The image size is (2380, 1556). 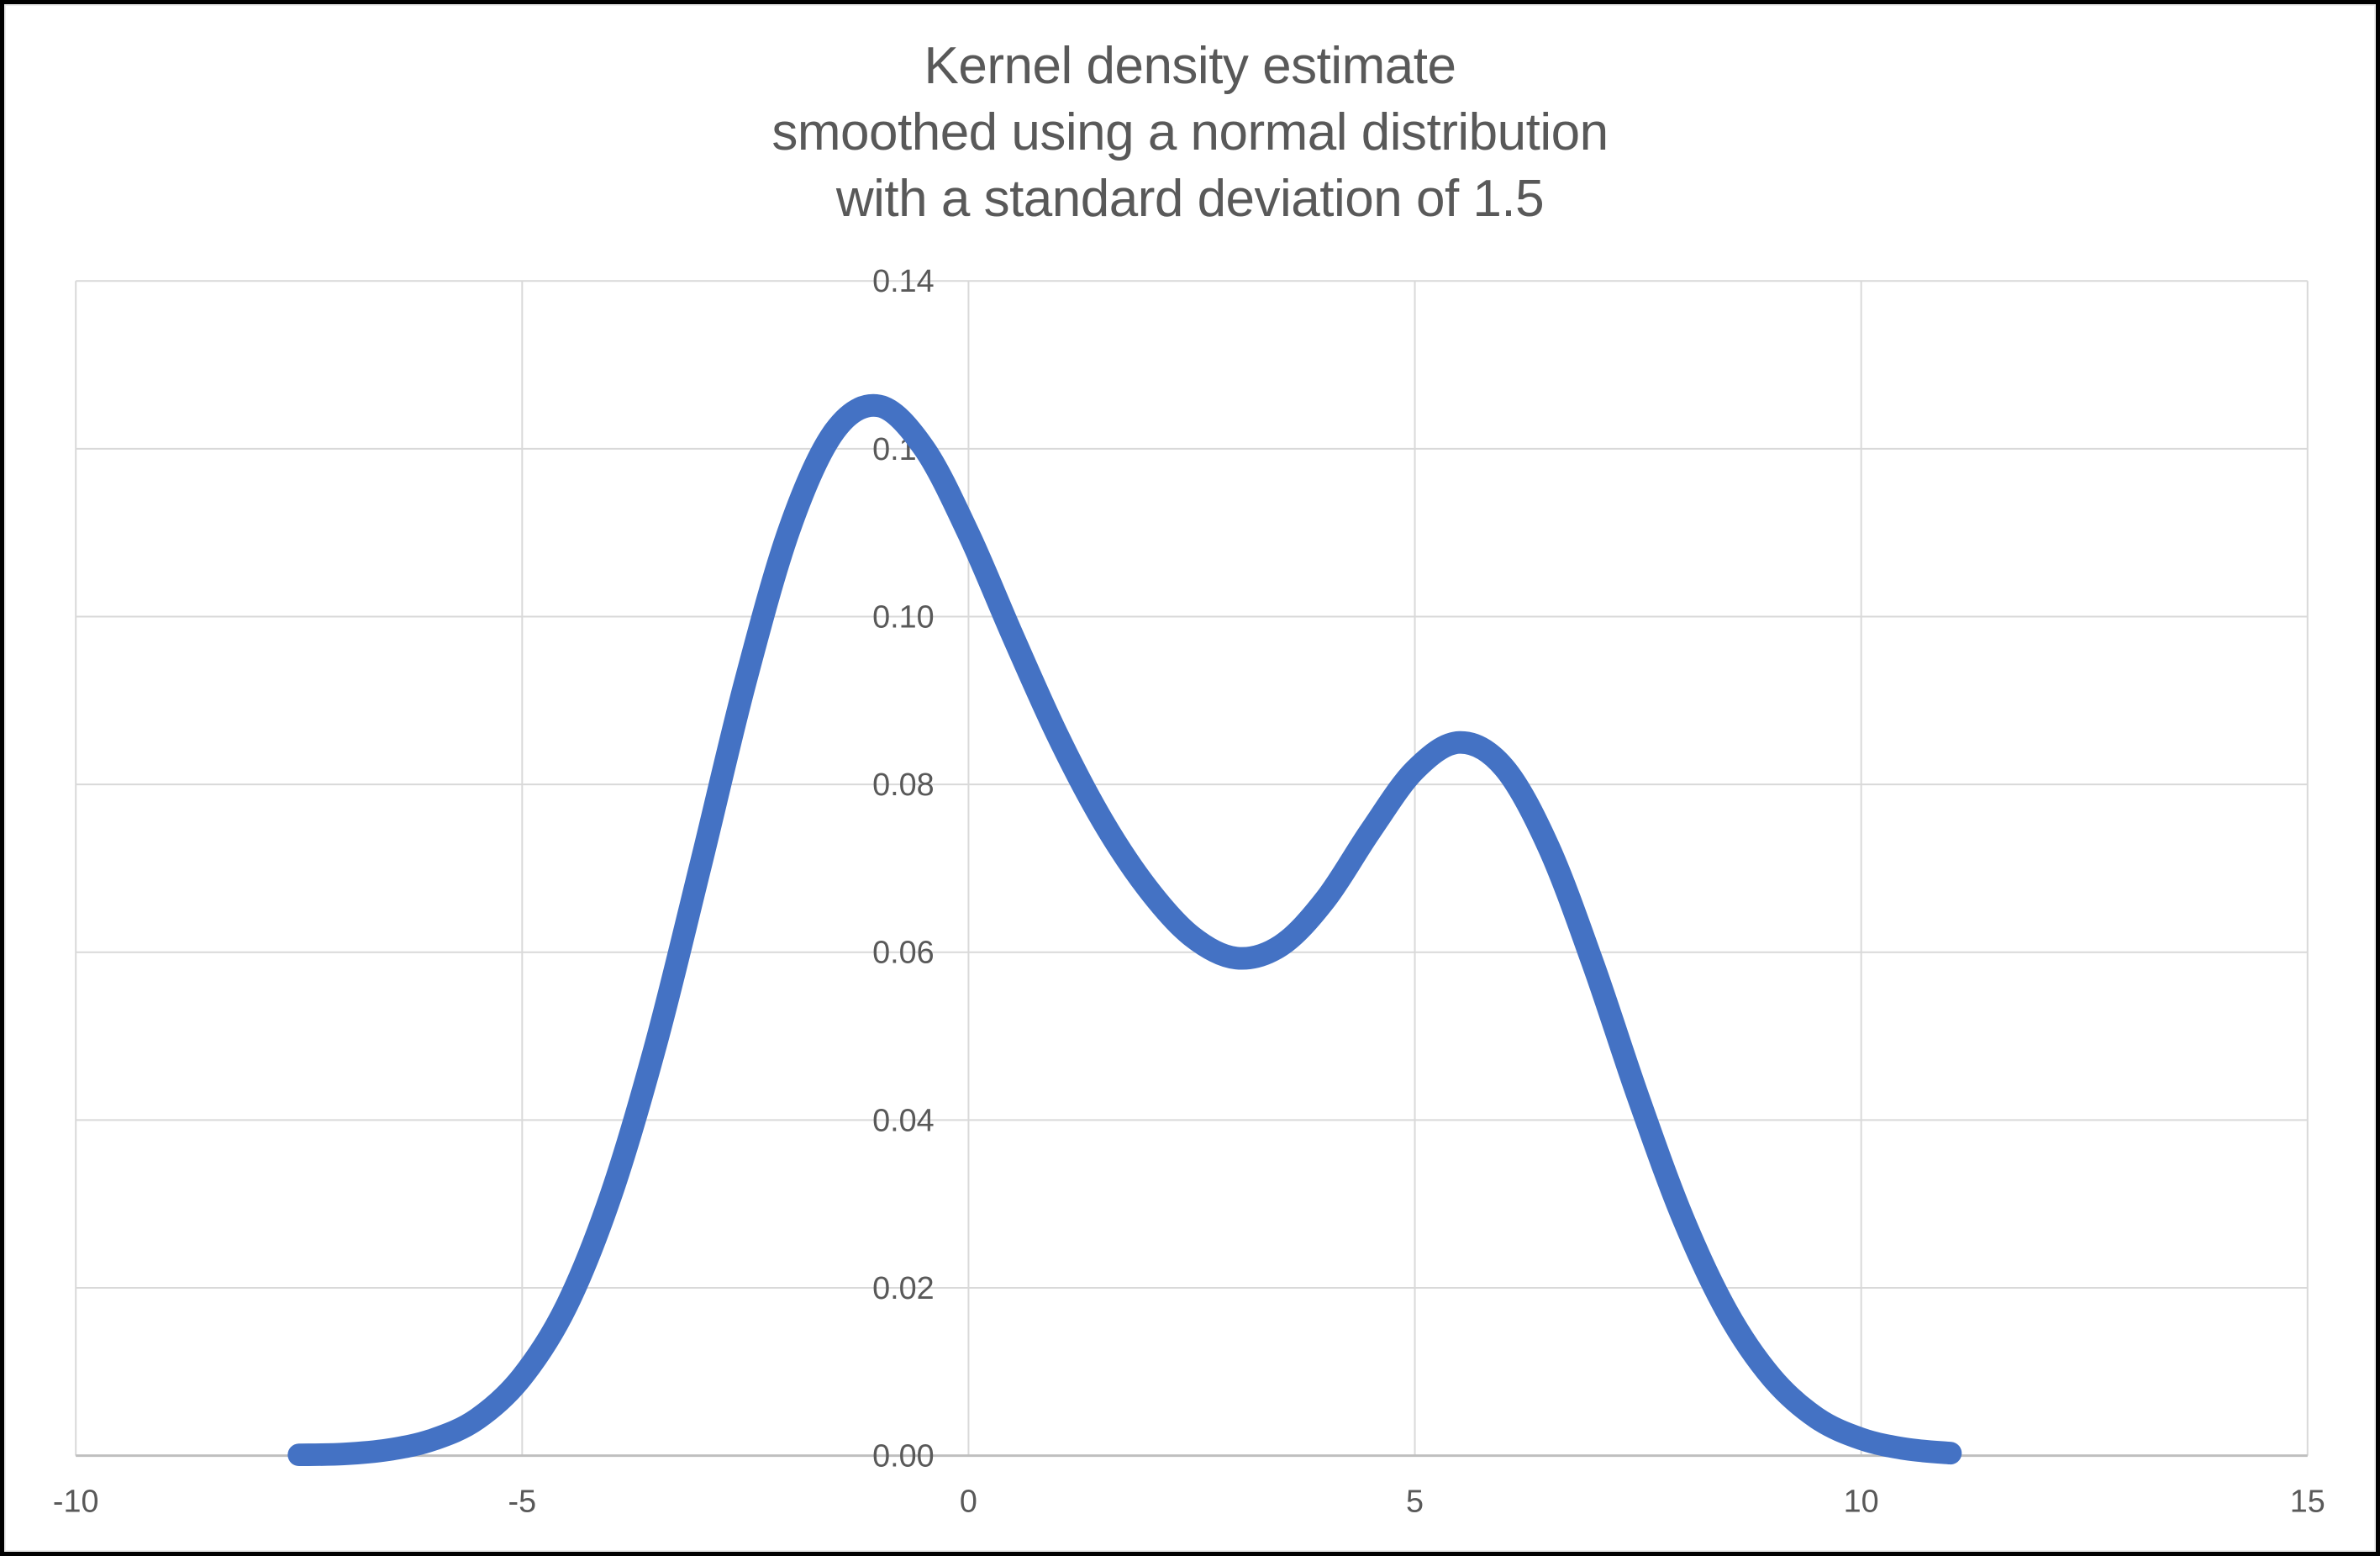 What do you see at coordinates (1862, 1501) in the screenshot?
I see `x-tick-label: 10` at bounding box center [1862, 1501].